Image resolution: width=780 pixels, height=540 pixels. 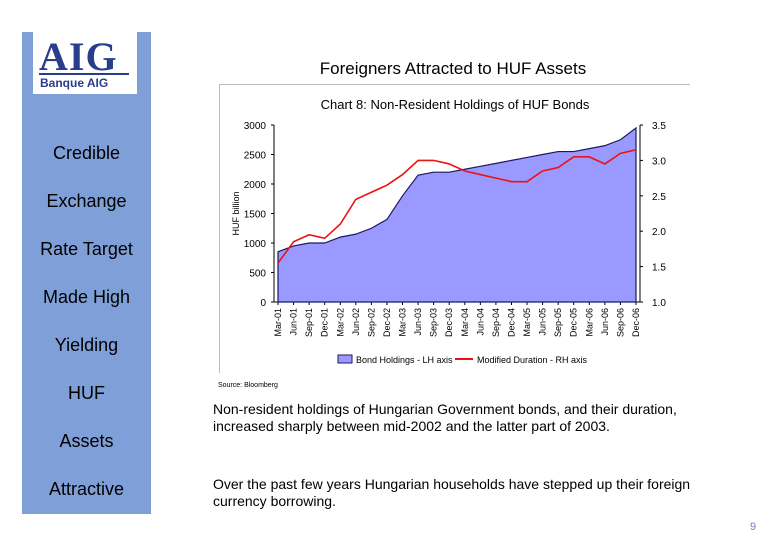 I want to click on sidebar-word-made-high: Made High, so click(x=86, y=297).